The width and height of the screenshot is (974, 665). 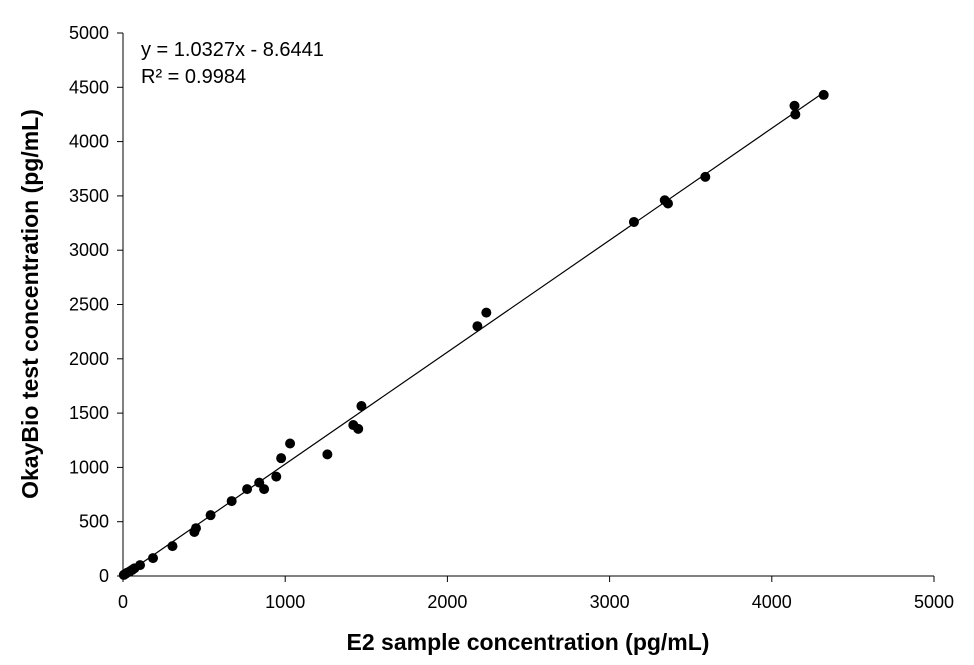 What do you see at coordinates (123, 602) in the screenshot?
I see `x-tick-label: 0` at bounding box center [123, 602].